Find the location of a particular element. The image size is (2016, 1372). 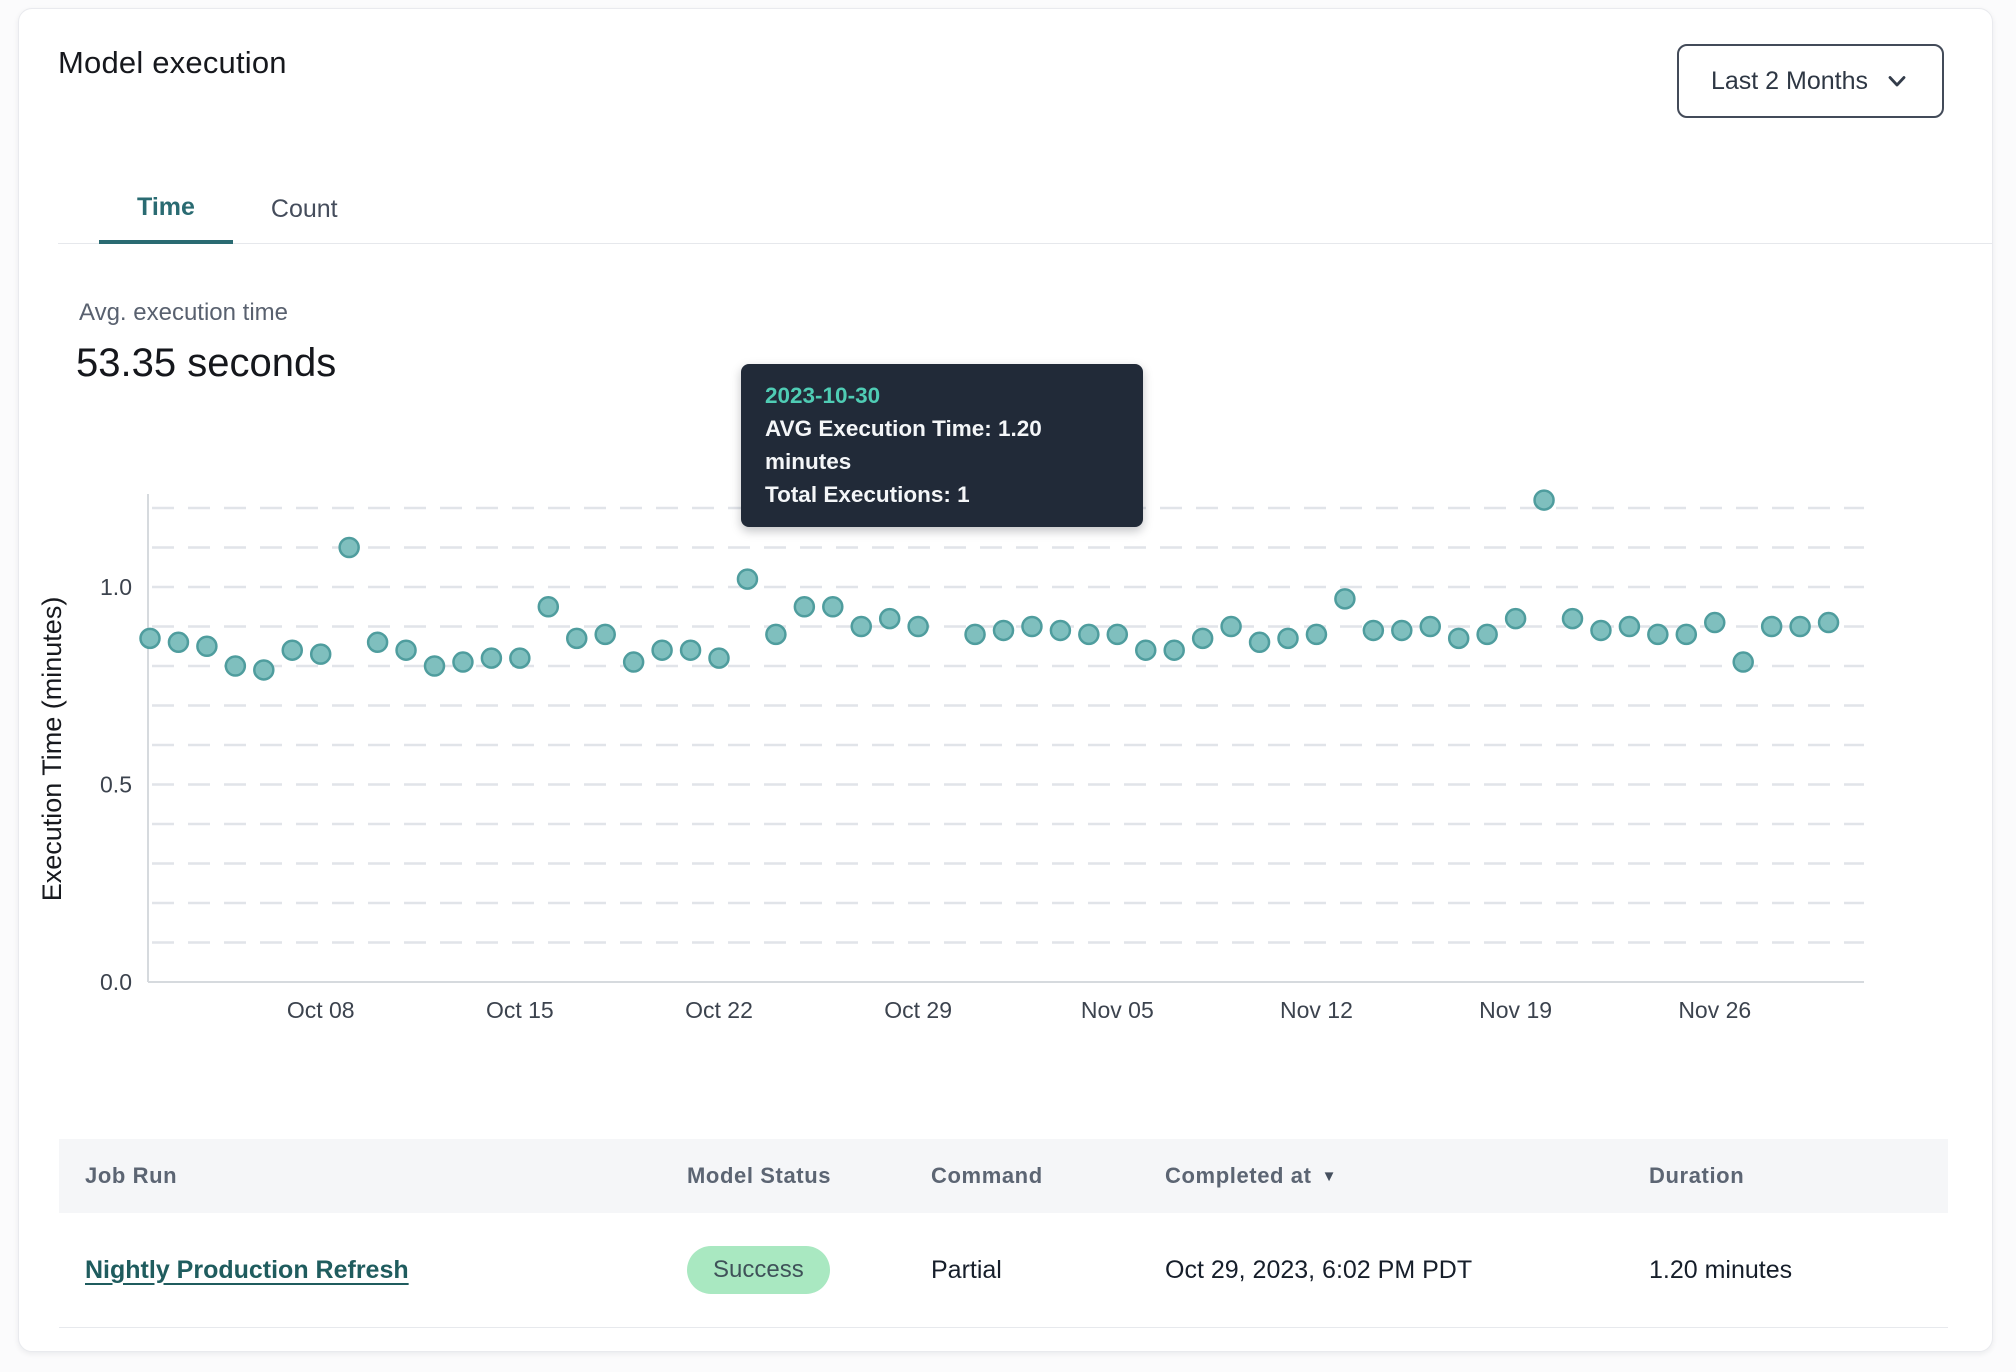

page-title: Model execution is located at coordinates (172, 62).